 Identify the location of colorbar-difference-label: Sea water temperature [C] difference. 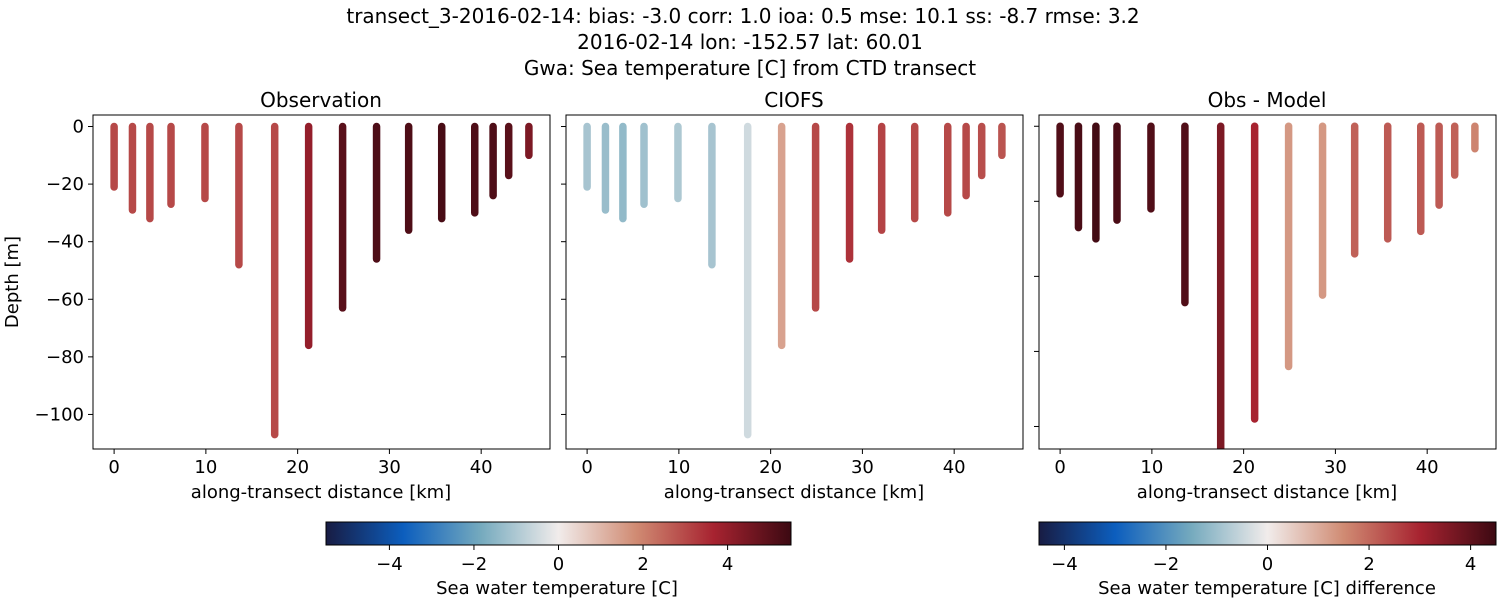
(1267, 588).